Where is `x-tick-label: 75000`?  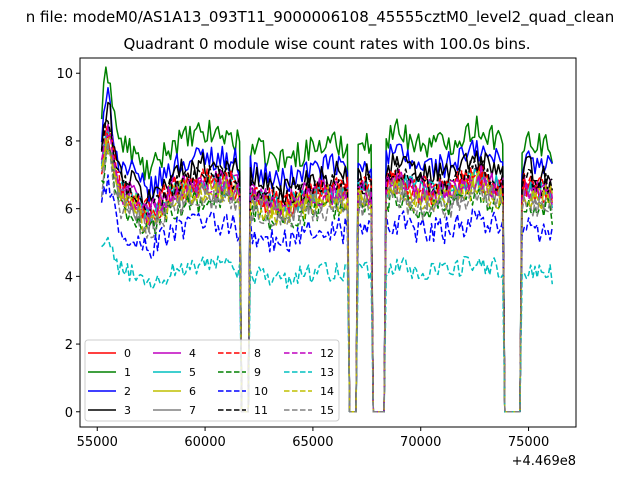
x-tick-label: 75000 is located at coordinates (528, 442).